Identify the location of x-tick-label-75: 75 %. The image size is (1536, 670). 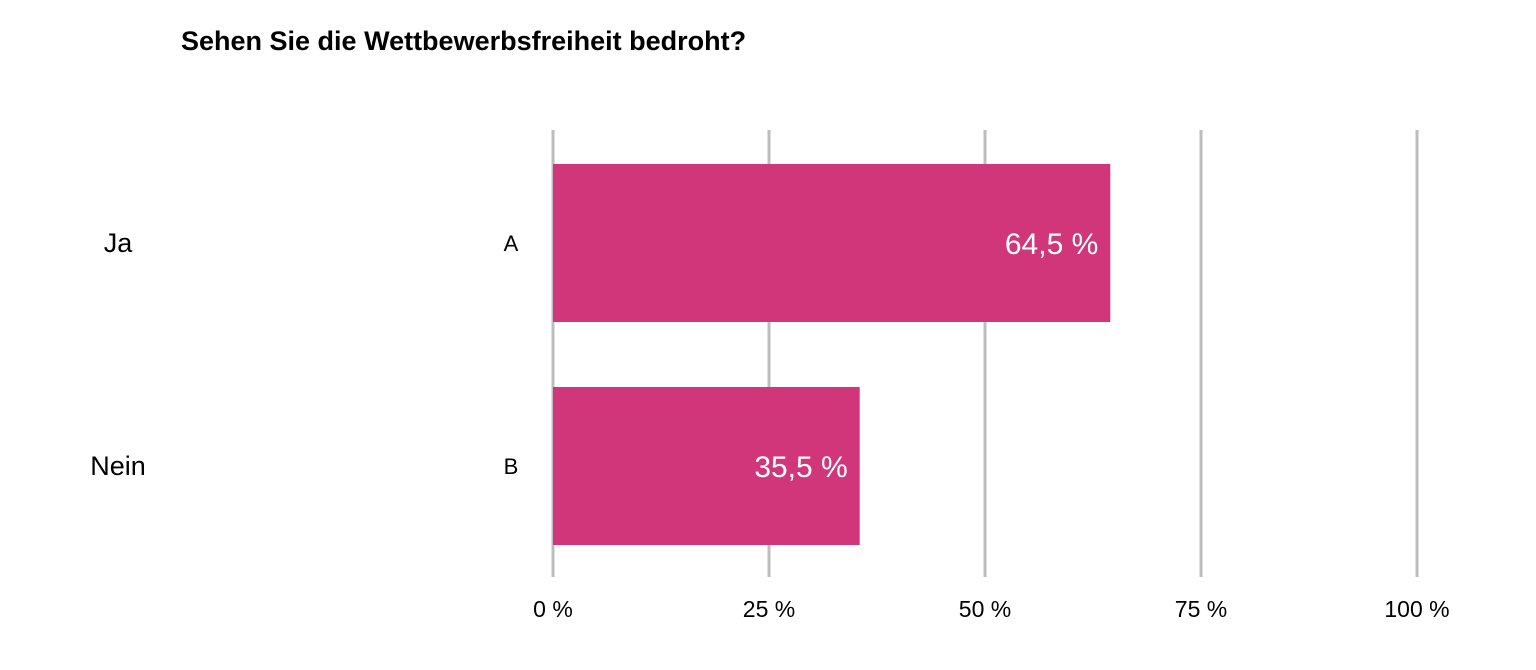
(1201, 609).